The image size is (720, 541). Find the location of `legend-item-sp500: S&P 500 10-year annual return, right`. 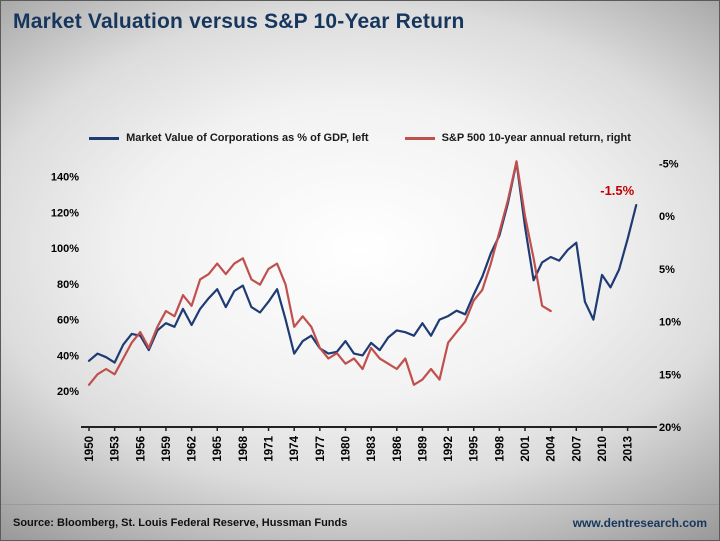

legend-item-sp500: S&P 500 10-year annual return, right is located at coordinates (517, 138).